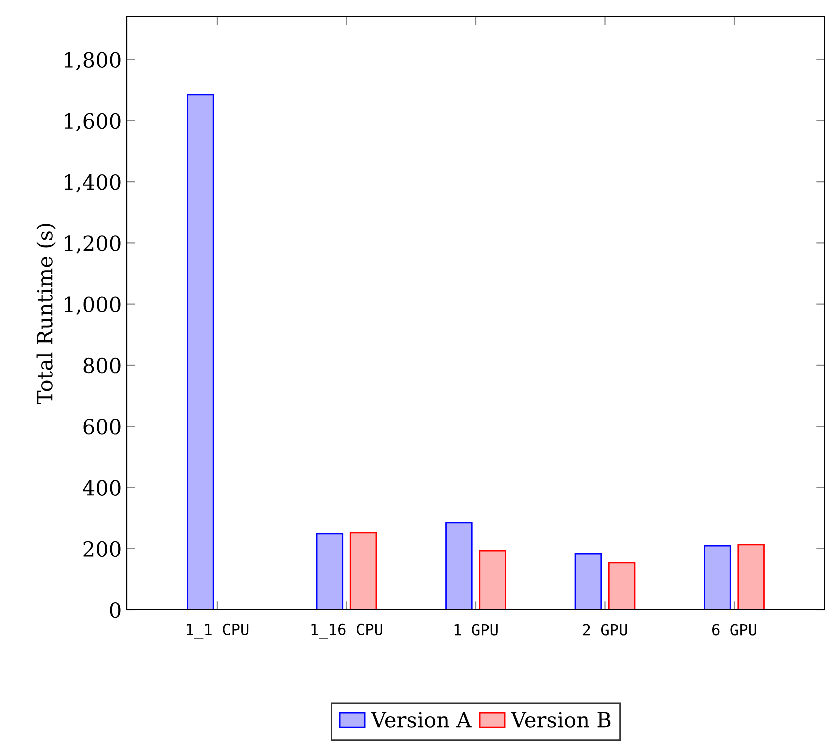 The width and height of the screenshot is (825, 742). Describe the element at coordinates (102, 427) in the screenshot. I see `y-tick-label: 600` at that location.